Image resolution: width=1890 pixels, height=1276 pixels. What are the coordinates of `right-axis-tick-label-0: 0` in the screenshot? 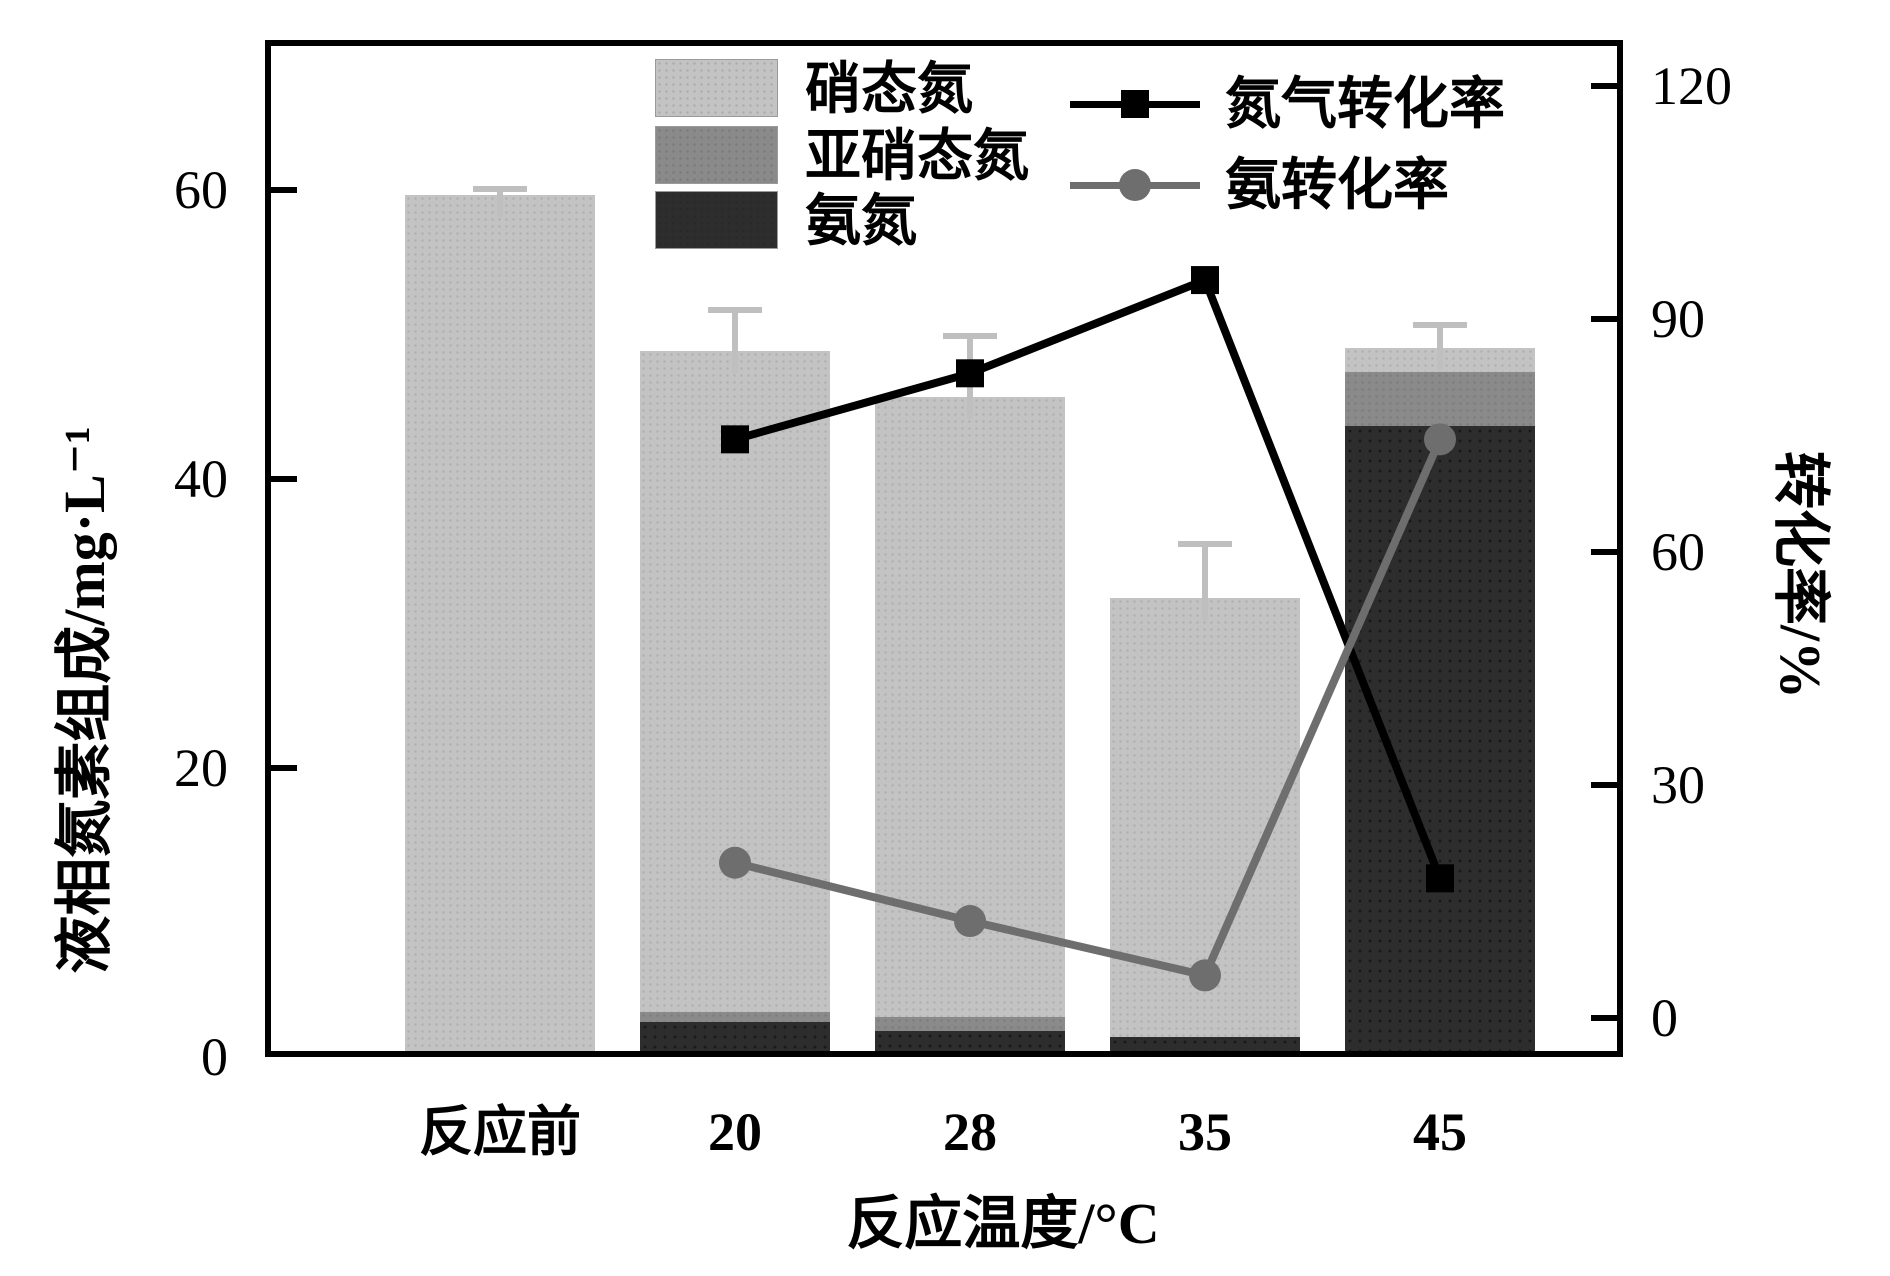 It's located at (1664, 1018).